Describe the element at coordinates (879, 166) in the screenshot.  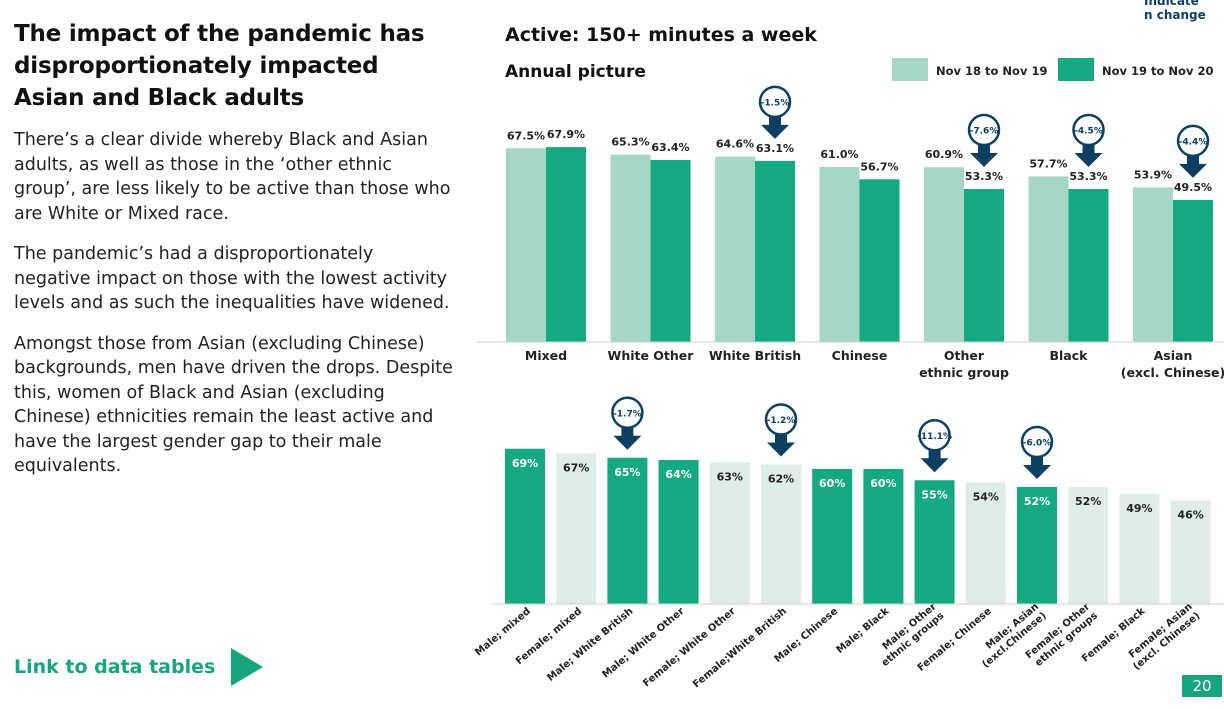
I see `bar-value-label: 56.7%` at that location.